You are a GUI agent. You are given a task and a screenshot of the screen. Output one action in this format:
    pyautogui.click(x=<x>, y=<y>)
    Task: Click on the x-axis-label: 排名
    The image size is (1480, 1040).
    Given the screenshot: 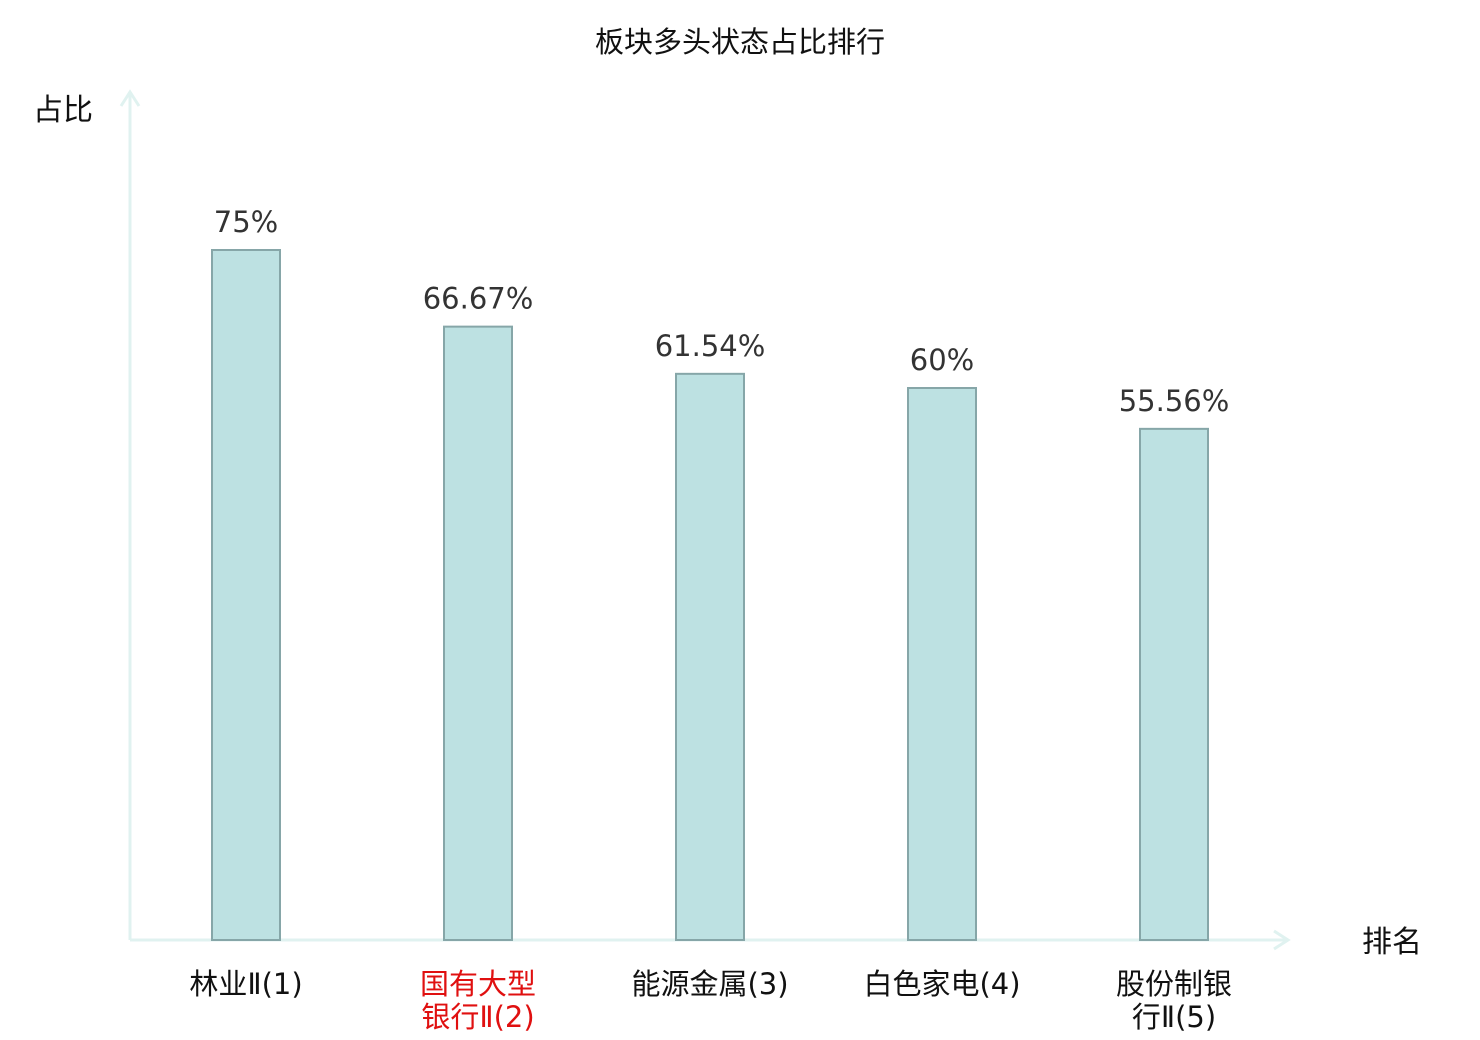 What is the action you would take?
    pyautogui.click(x=1392, y=942)
    